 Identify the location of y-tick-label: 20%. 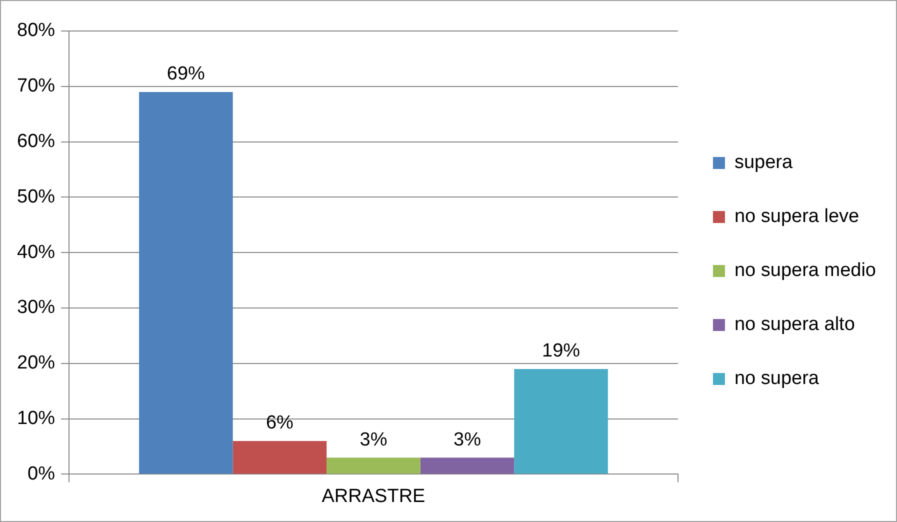
(36, 363).